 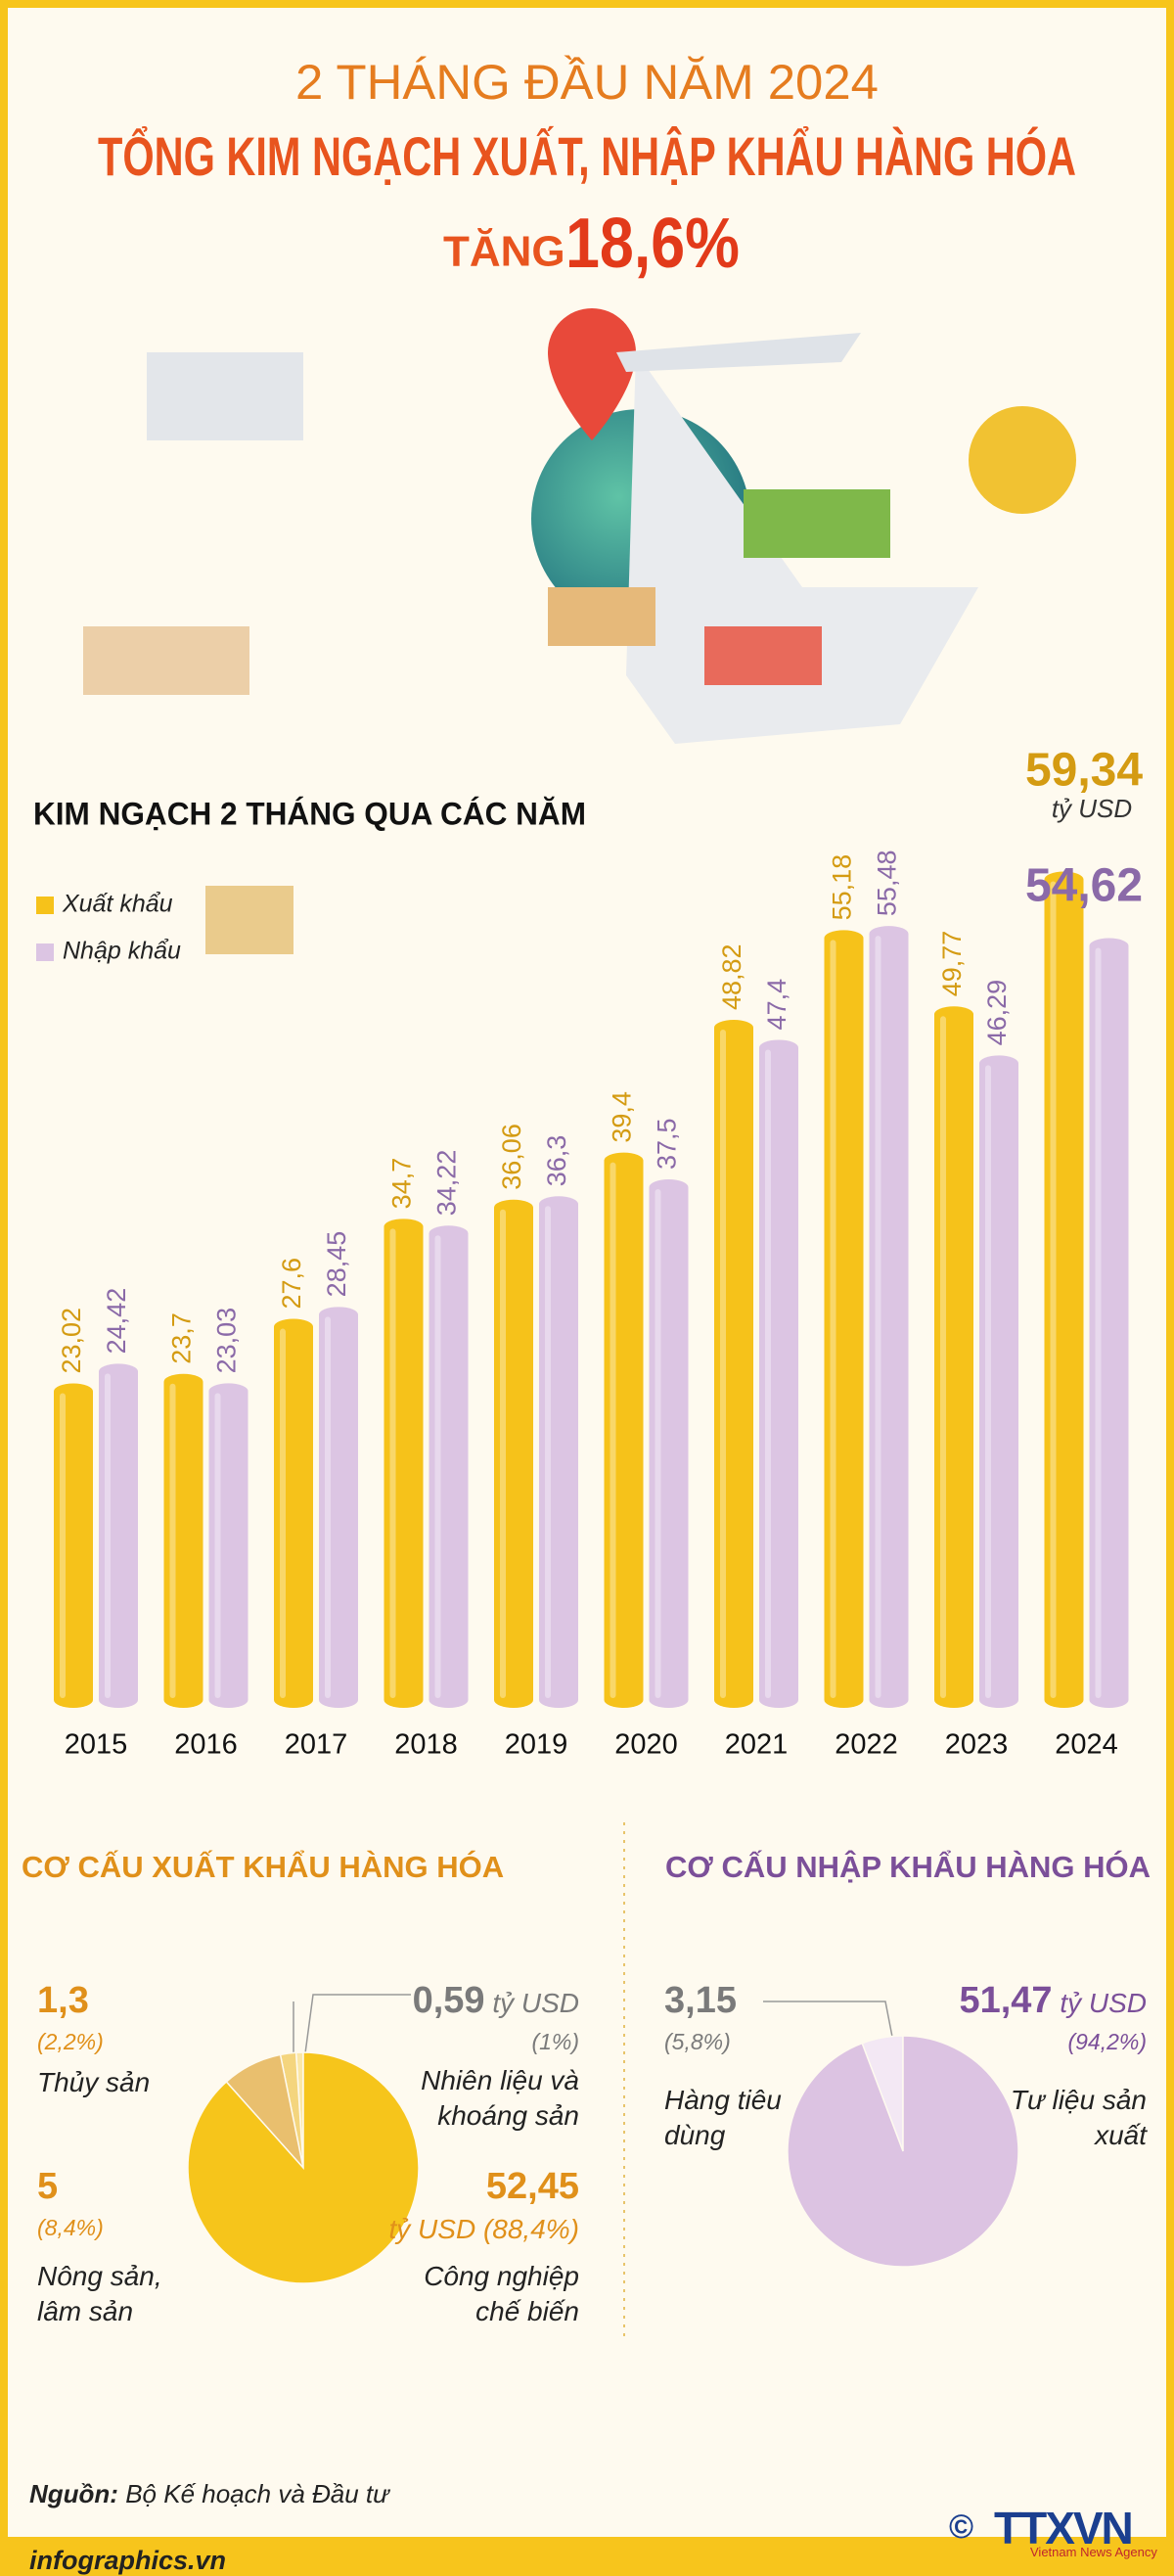 What do you see at coordinates (1086, 1745) in the screenshot?
I see `x-tick-label: 2024` at bounding box center [1086, 1745].